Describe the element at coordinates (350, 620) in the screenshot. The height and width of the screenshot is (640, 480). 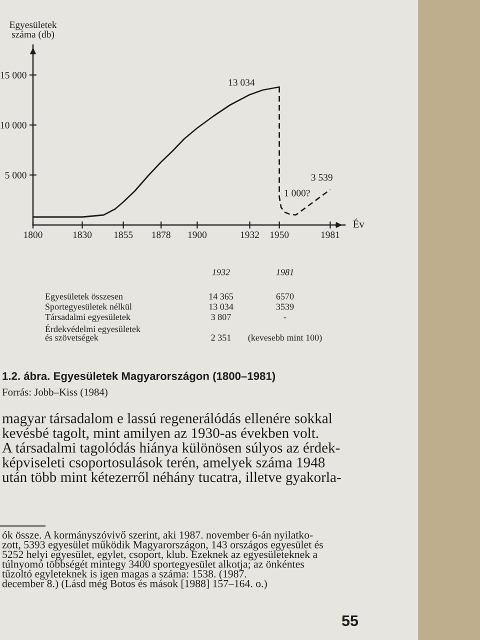
I see `text: 55` at that location.